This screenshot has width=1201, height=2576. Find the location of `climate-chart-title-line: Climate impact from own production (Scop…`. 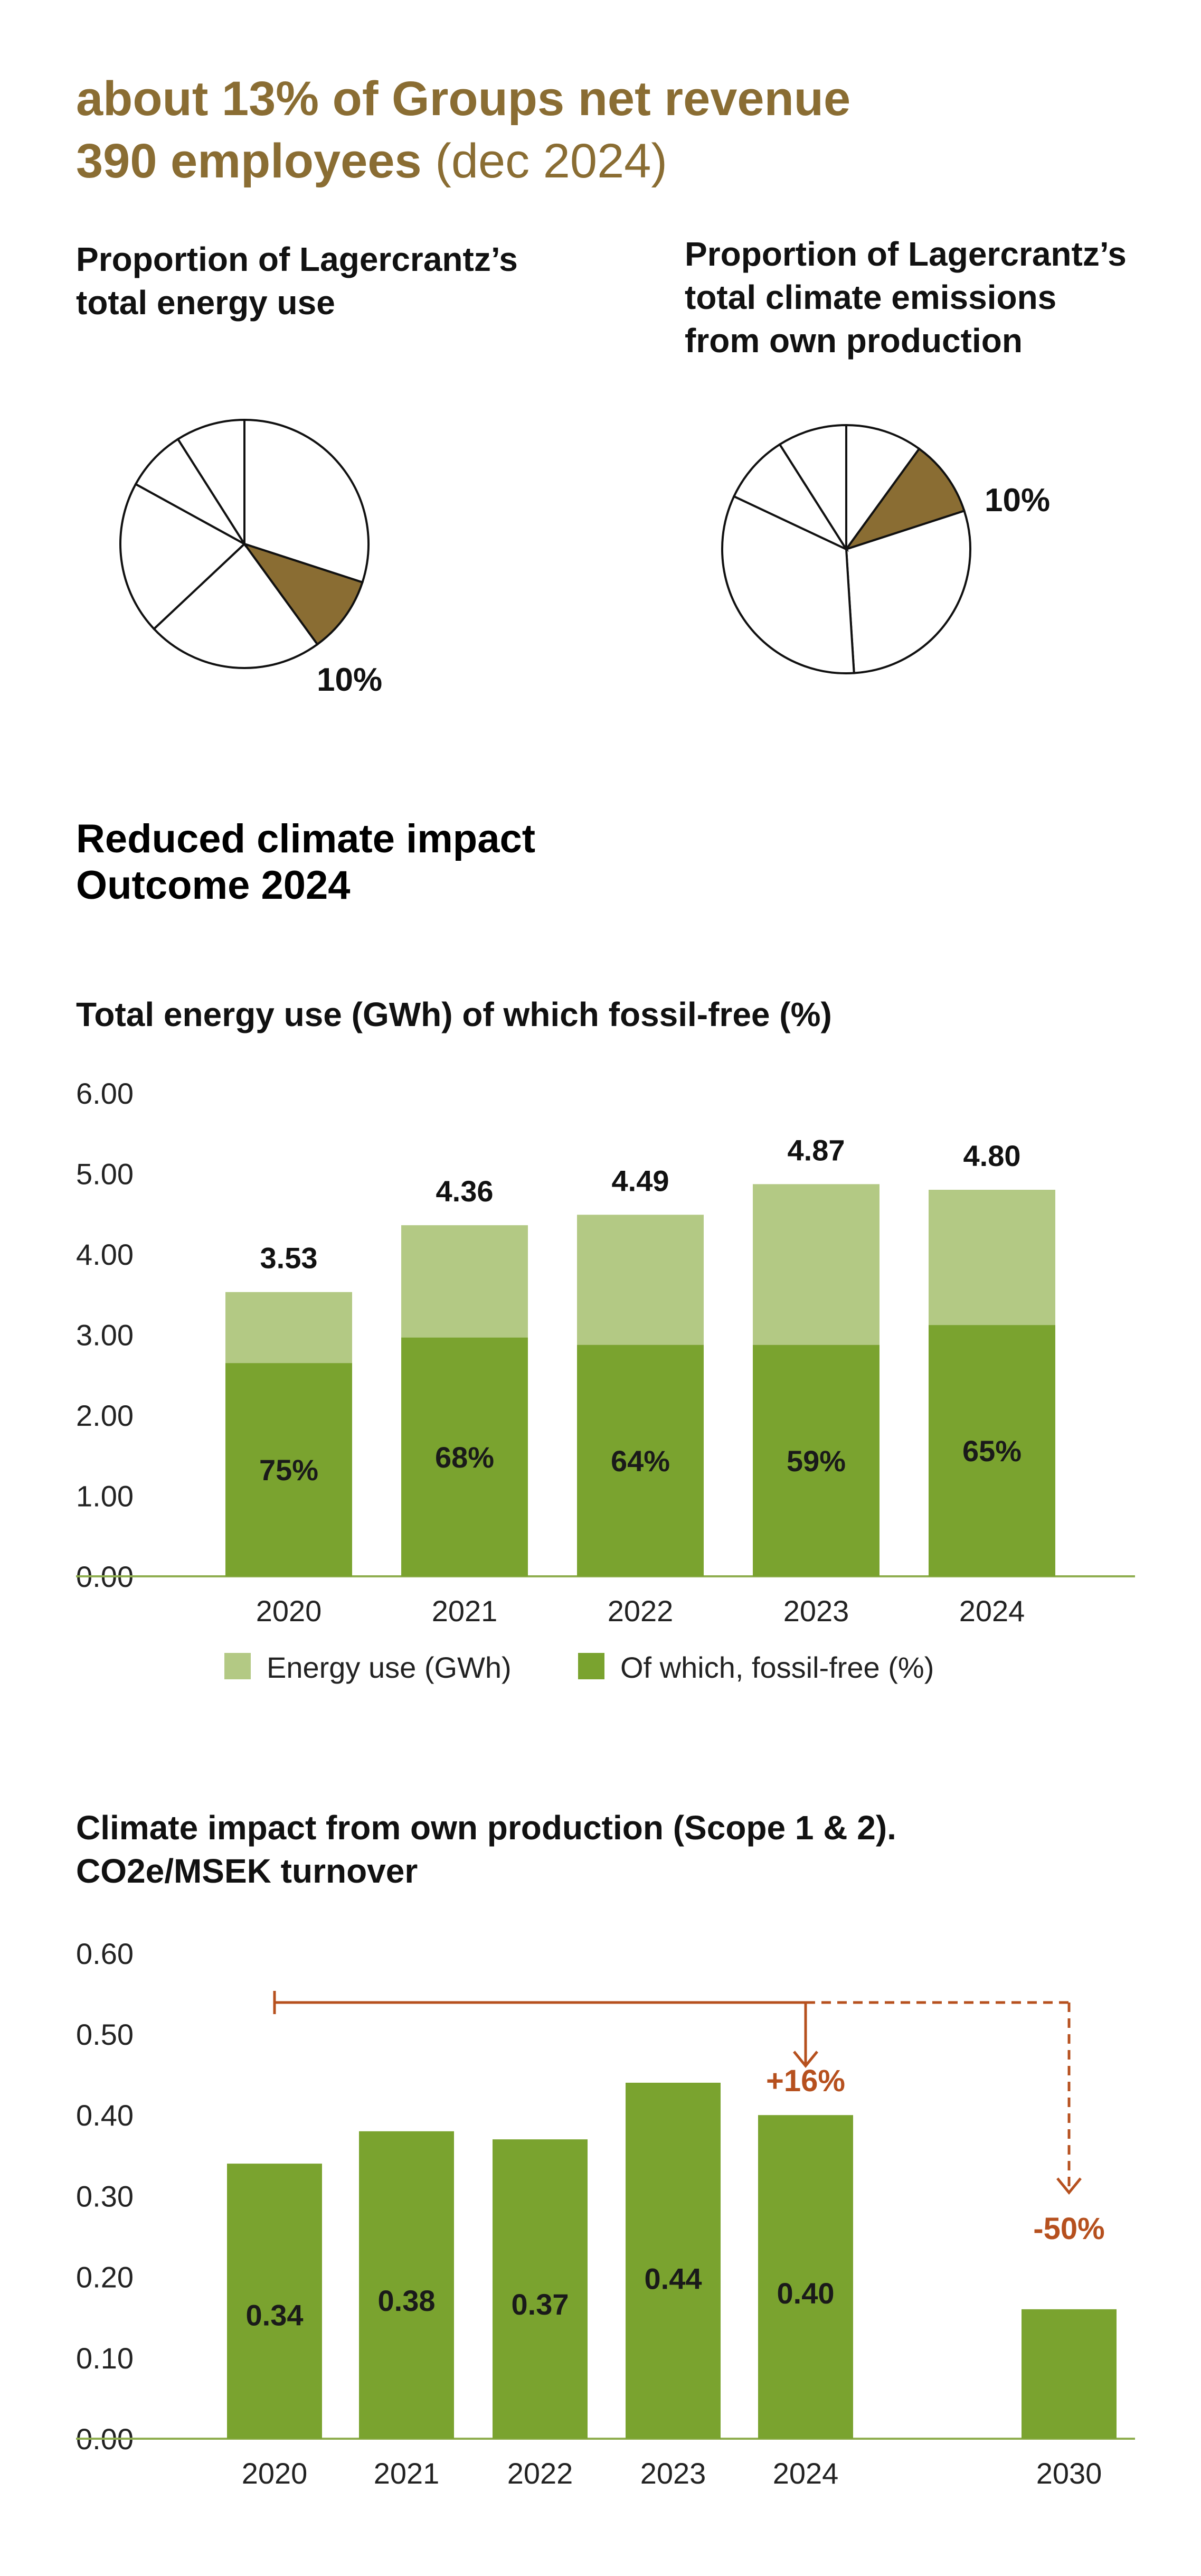

climate-chart-title-line: Climate impact from own production (Scop… is located at coordinates (486, 1828).